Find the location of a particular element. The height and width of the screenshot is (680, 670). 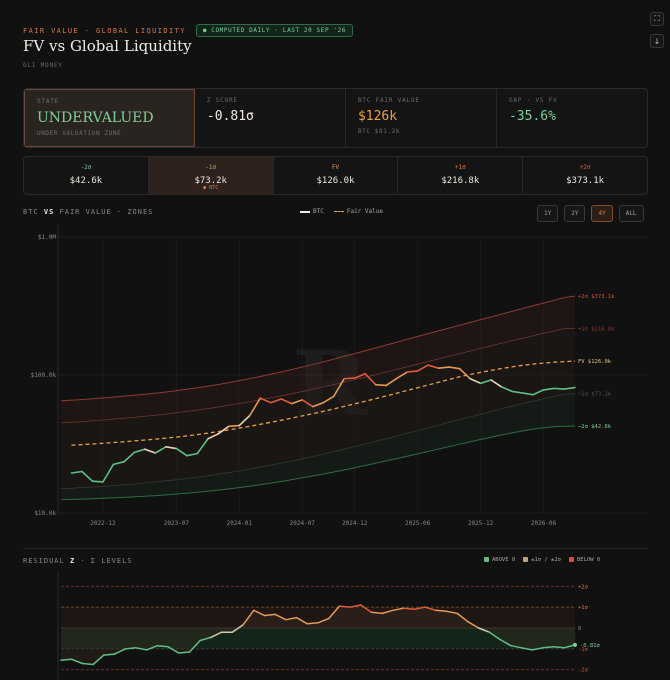

sigma-level-label: -1σ is located at coordinates (583, 650).